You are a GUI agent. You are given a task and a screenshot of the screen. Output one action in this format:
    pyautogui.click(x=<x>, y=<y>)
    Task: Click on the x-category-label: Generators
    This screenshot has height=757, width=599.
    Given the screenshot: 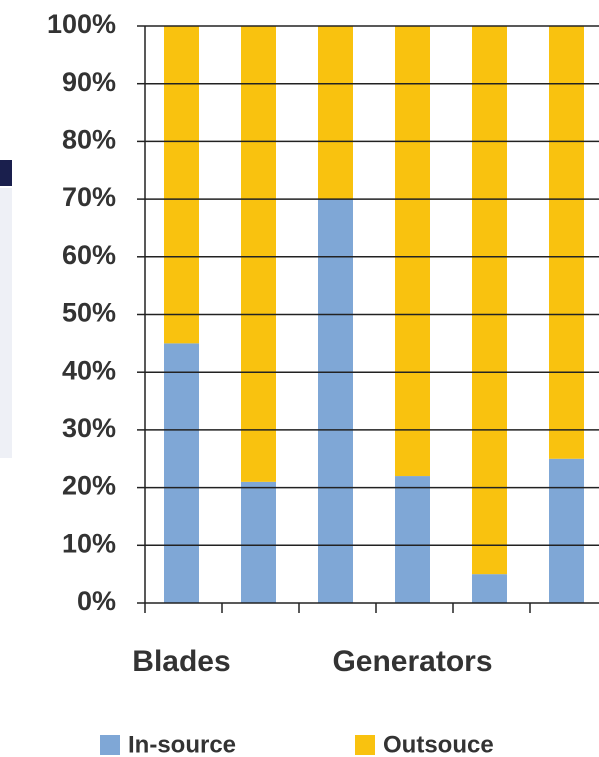 What is the action you would take?
    pyautogui.click(x=412, y=661)
    